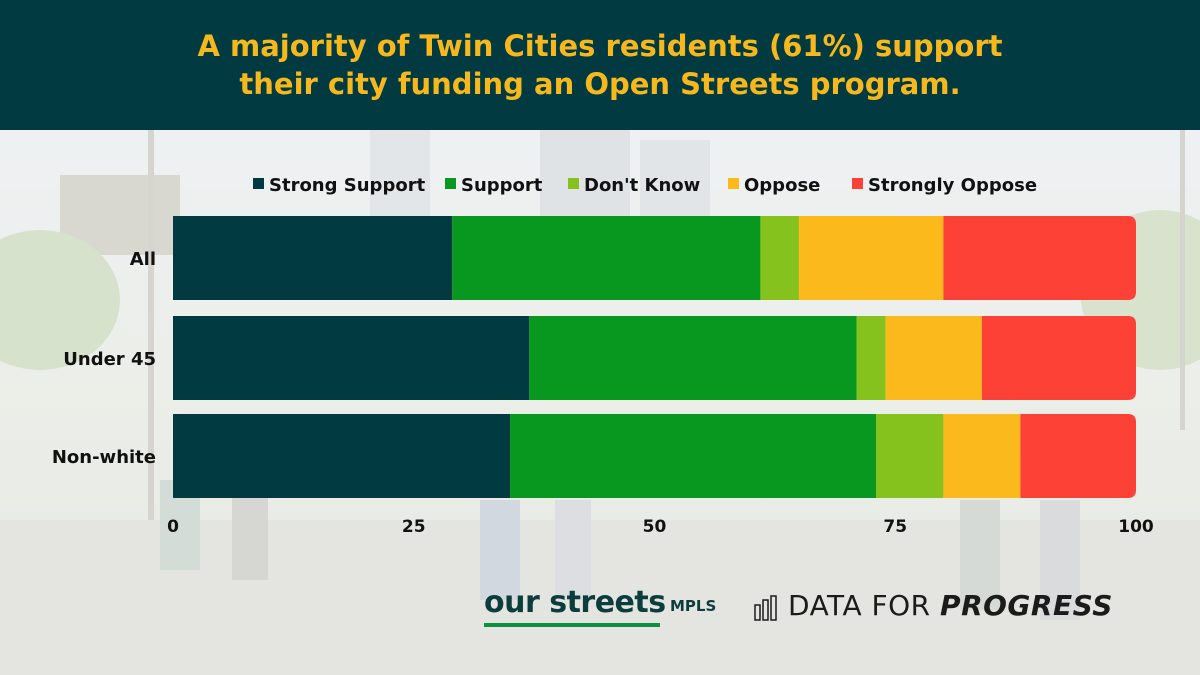 Image resolution: width=1200 pixels, height=675 pixels. I want to click on legend-support-label: Support, so click(502, 185).